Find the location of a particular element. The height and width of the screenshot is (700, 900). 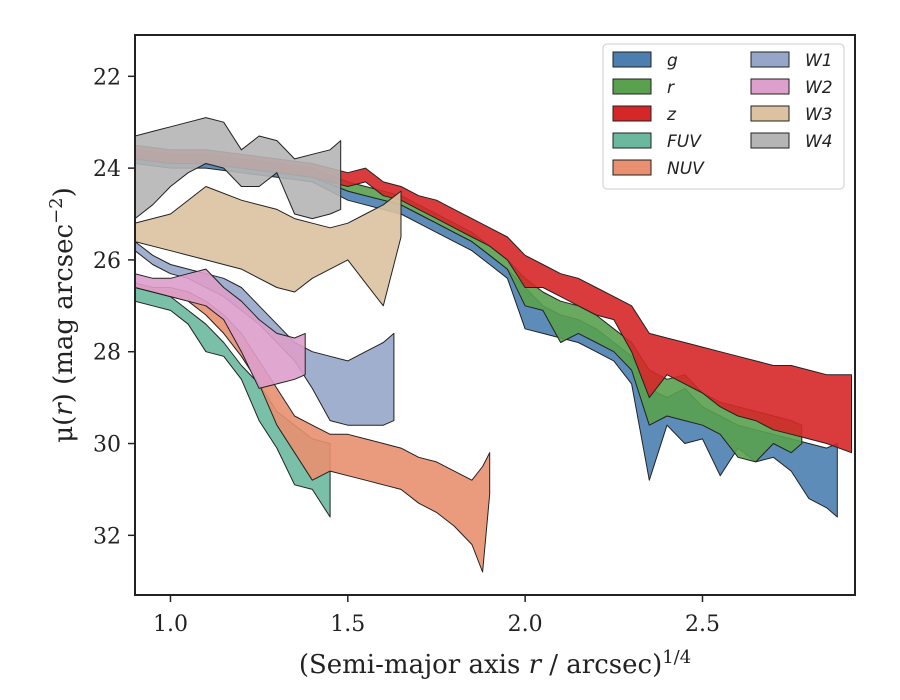

legend-label-w3: W3 is located at coordinates (819, 115).